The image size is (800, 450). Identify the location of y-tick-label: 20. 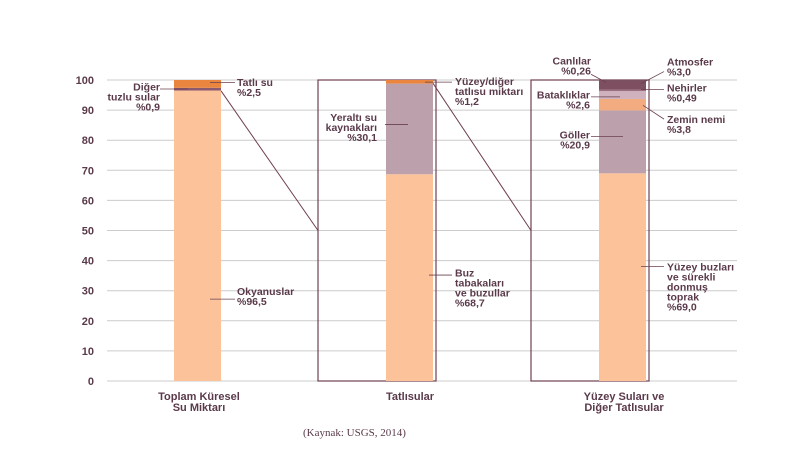
(88, 322).